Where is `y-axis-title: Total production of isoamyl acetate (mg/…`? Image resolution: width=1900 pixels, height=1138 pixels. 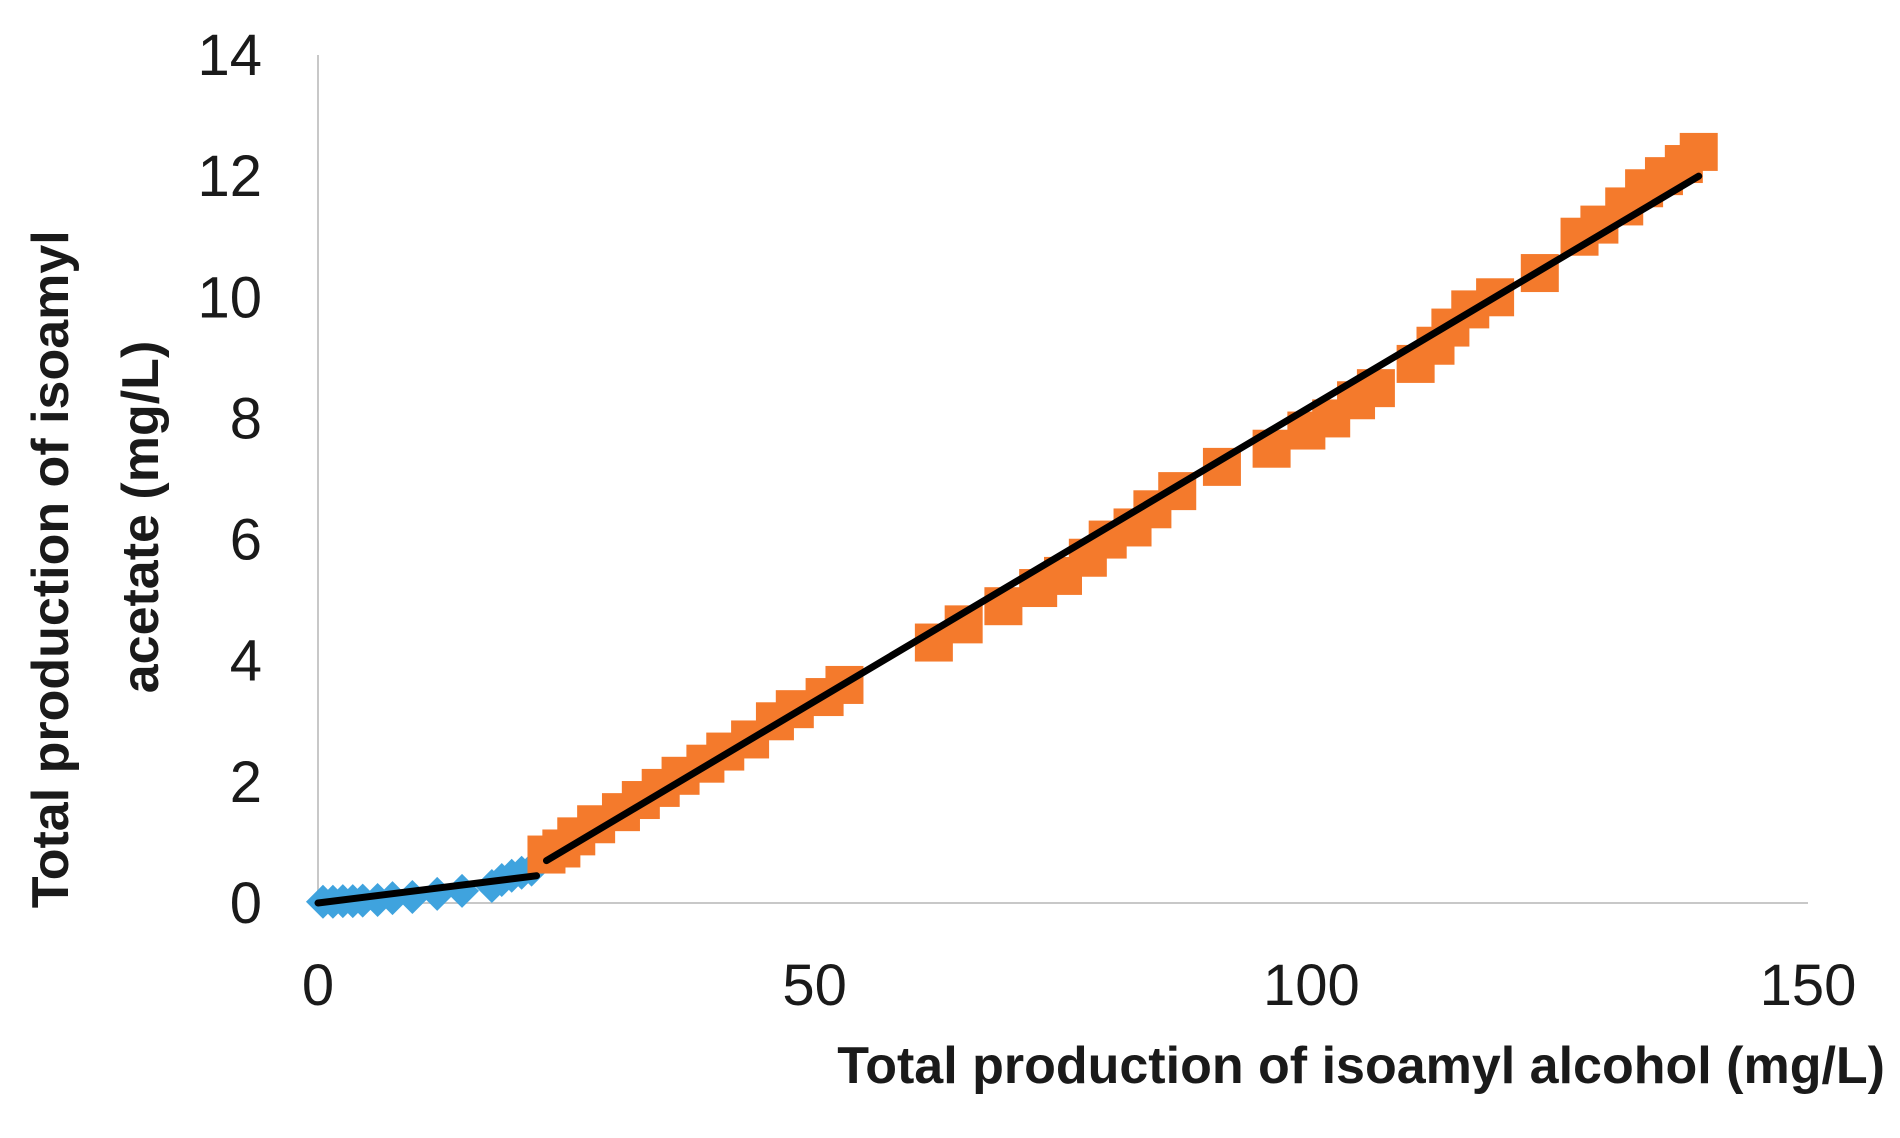
y-axis-title: Total production of isoamyl acetate (mg/… is located at coordinates (96, 562).